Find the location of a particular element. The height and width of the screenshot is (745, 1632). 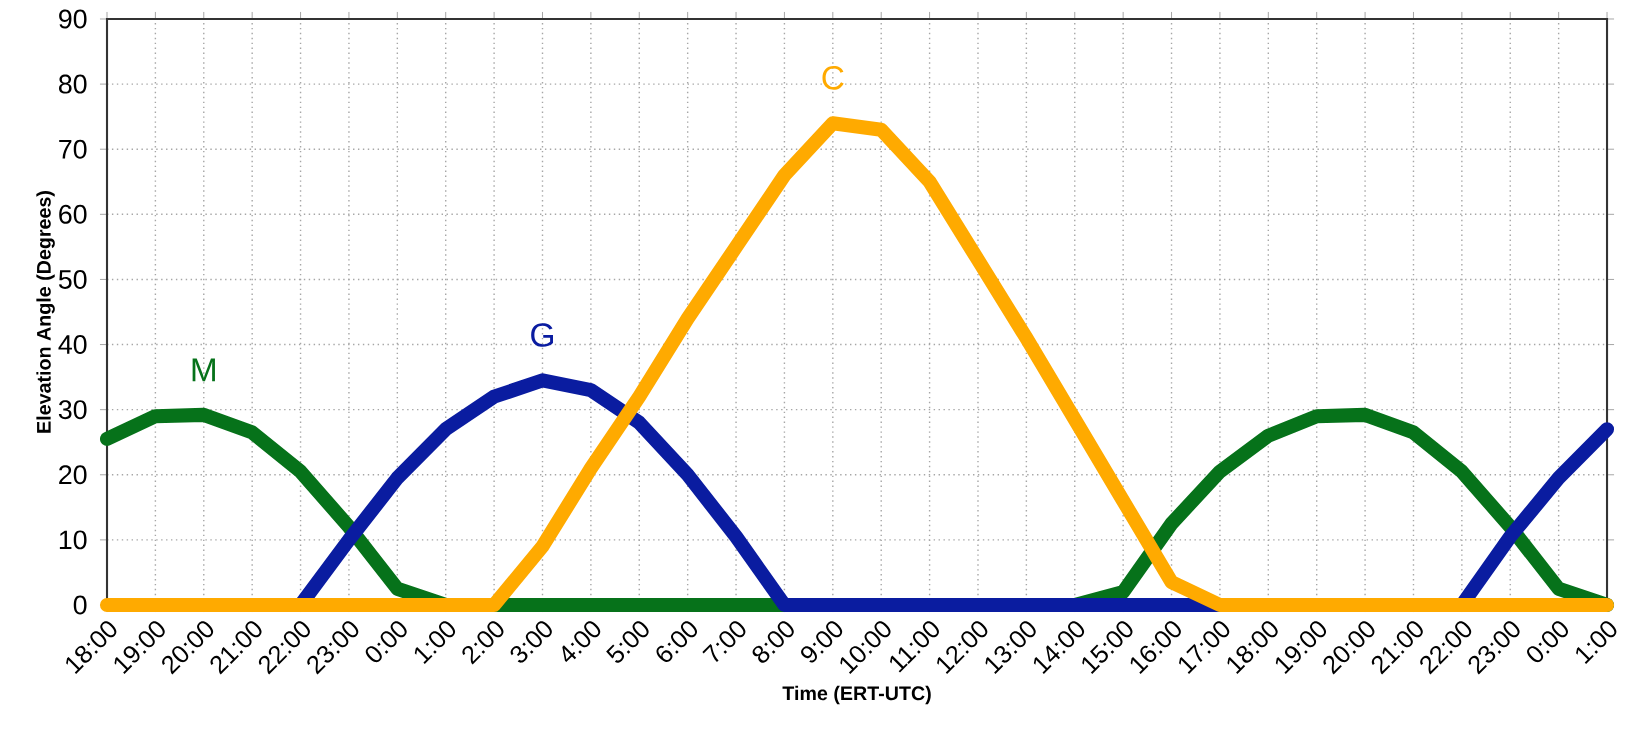

x-tick-label: 6:00 is located at coordinates (677, 642).